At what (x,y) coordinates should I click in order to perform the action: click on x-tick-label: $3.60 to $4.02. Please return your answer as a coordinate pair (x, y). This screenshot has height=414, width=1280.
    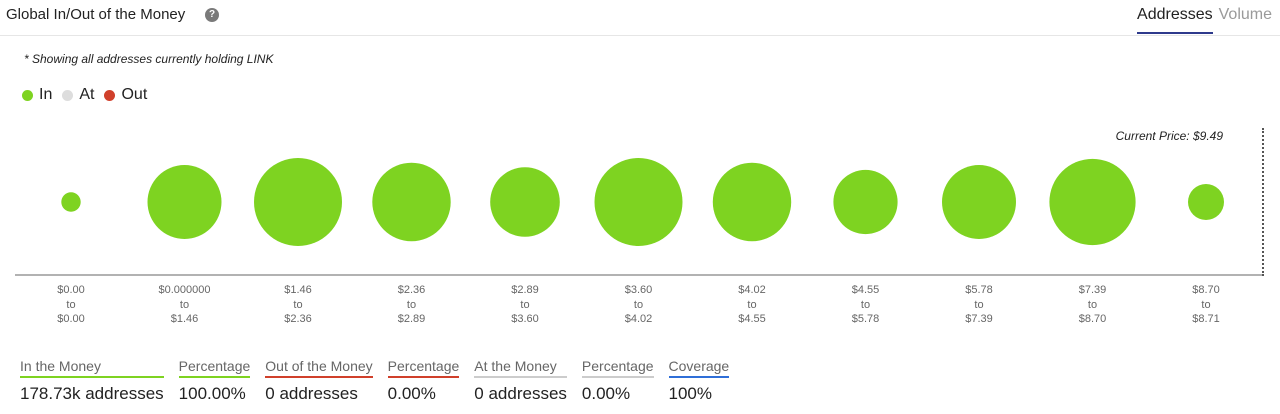
    Looking at the image, I should click on (639, 305).